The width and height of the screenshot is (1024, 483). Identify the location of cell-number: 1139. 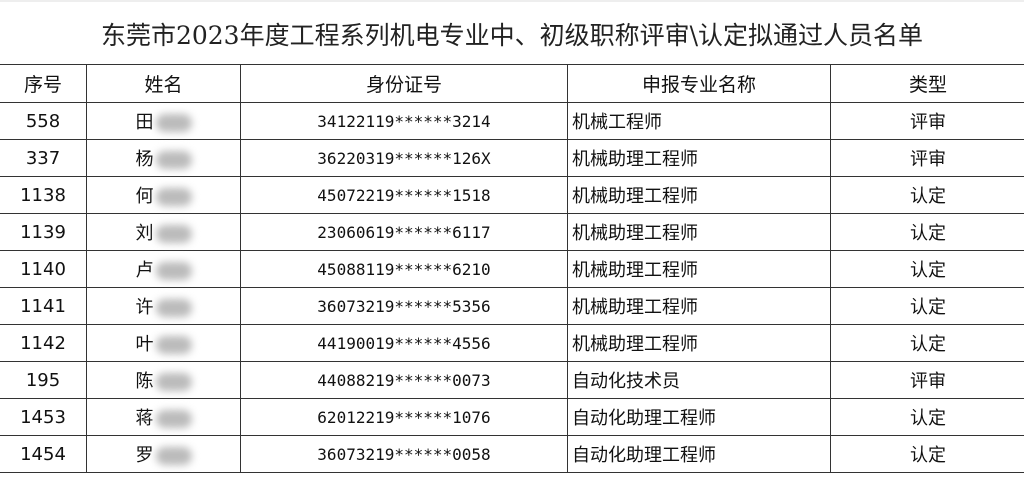
(43, 232).